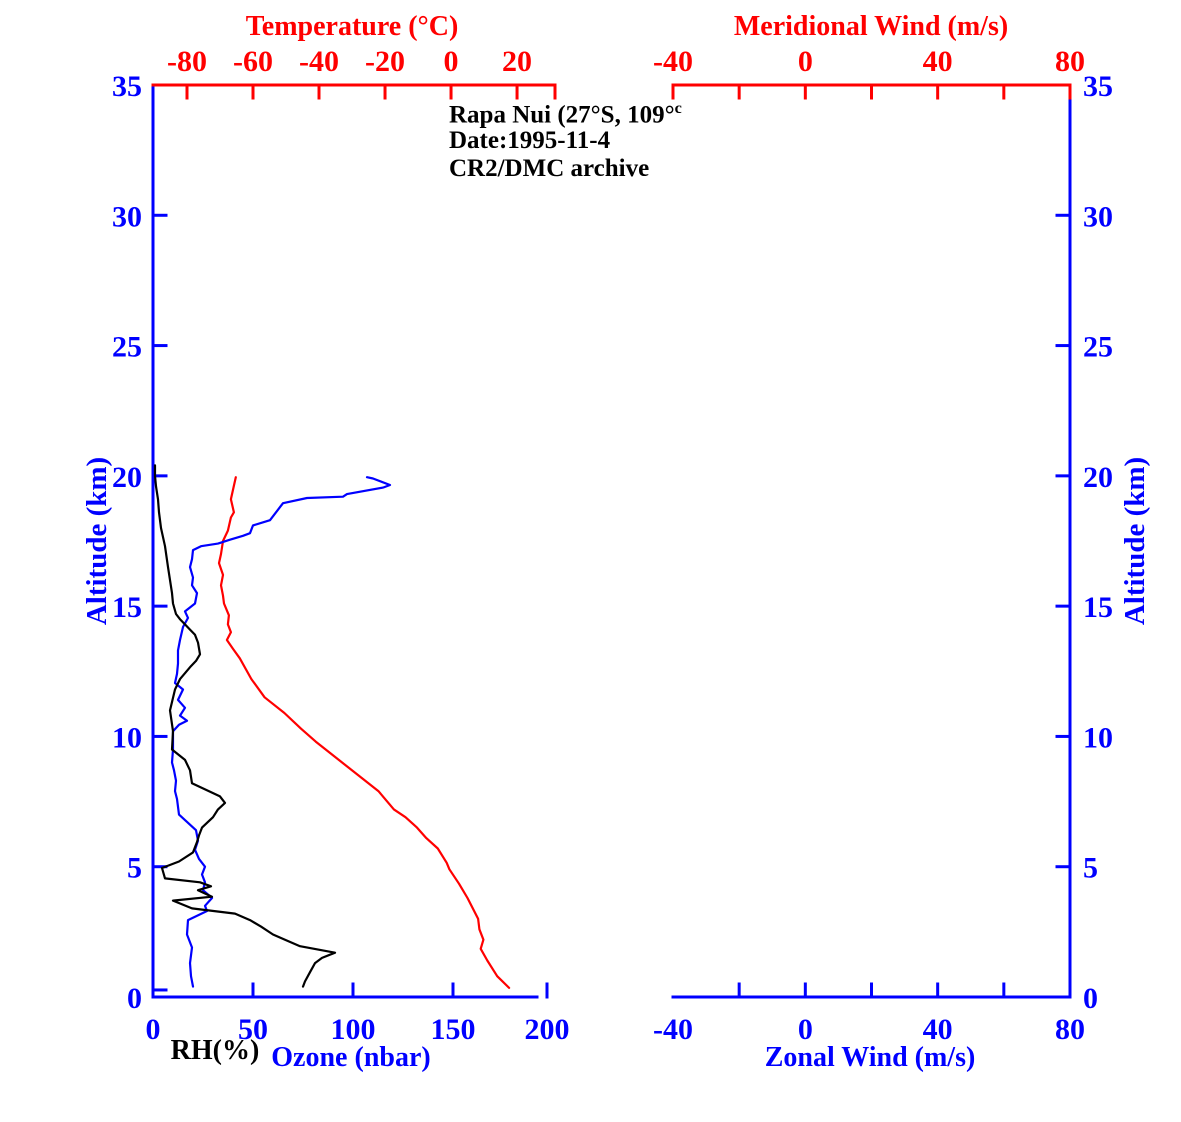 The height and width of the screenshot is (1122, 1181). Describe the element at coordinates (352, 26) in the screenshot. I see `temperature-axis-title: Temperature (°C)` at that location.